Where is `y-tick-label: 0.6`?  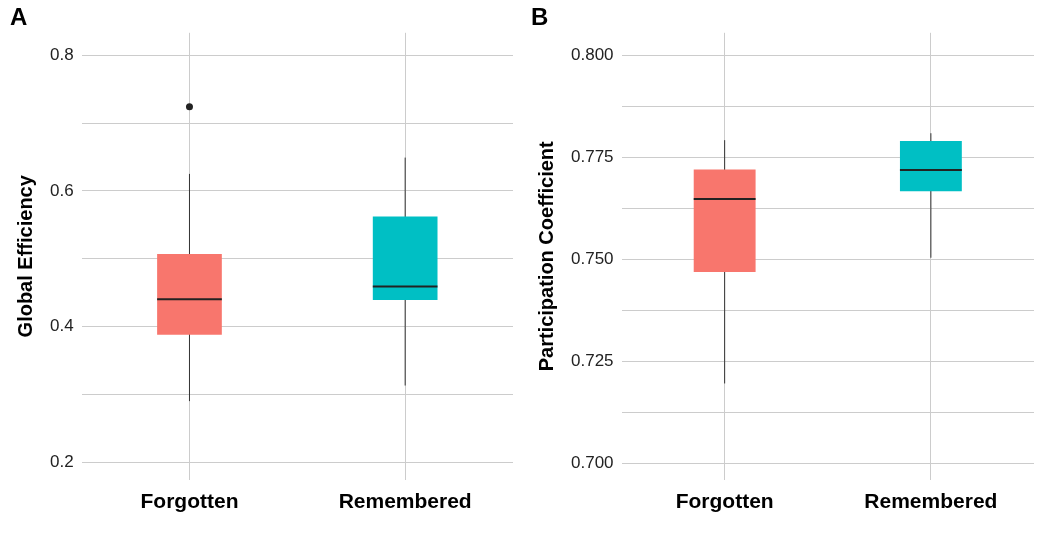
y-tick-label: 0.6 is located at coordinates (61, 190).